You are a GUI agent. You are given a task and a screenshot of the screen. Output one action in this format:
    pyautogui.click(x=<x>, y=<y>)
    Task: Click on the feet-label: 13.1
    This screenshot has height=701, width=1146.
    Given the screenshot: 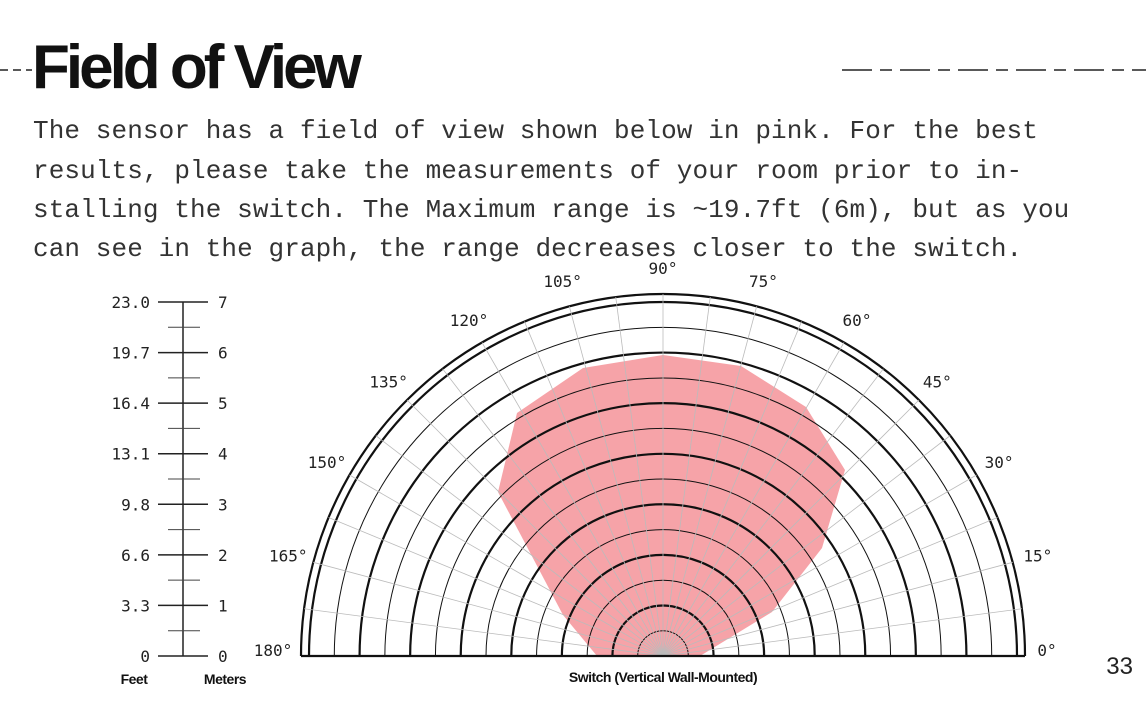 What is the action you would take?
    pyautogui.click(x=130, y=454)
    